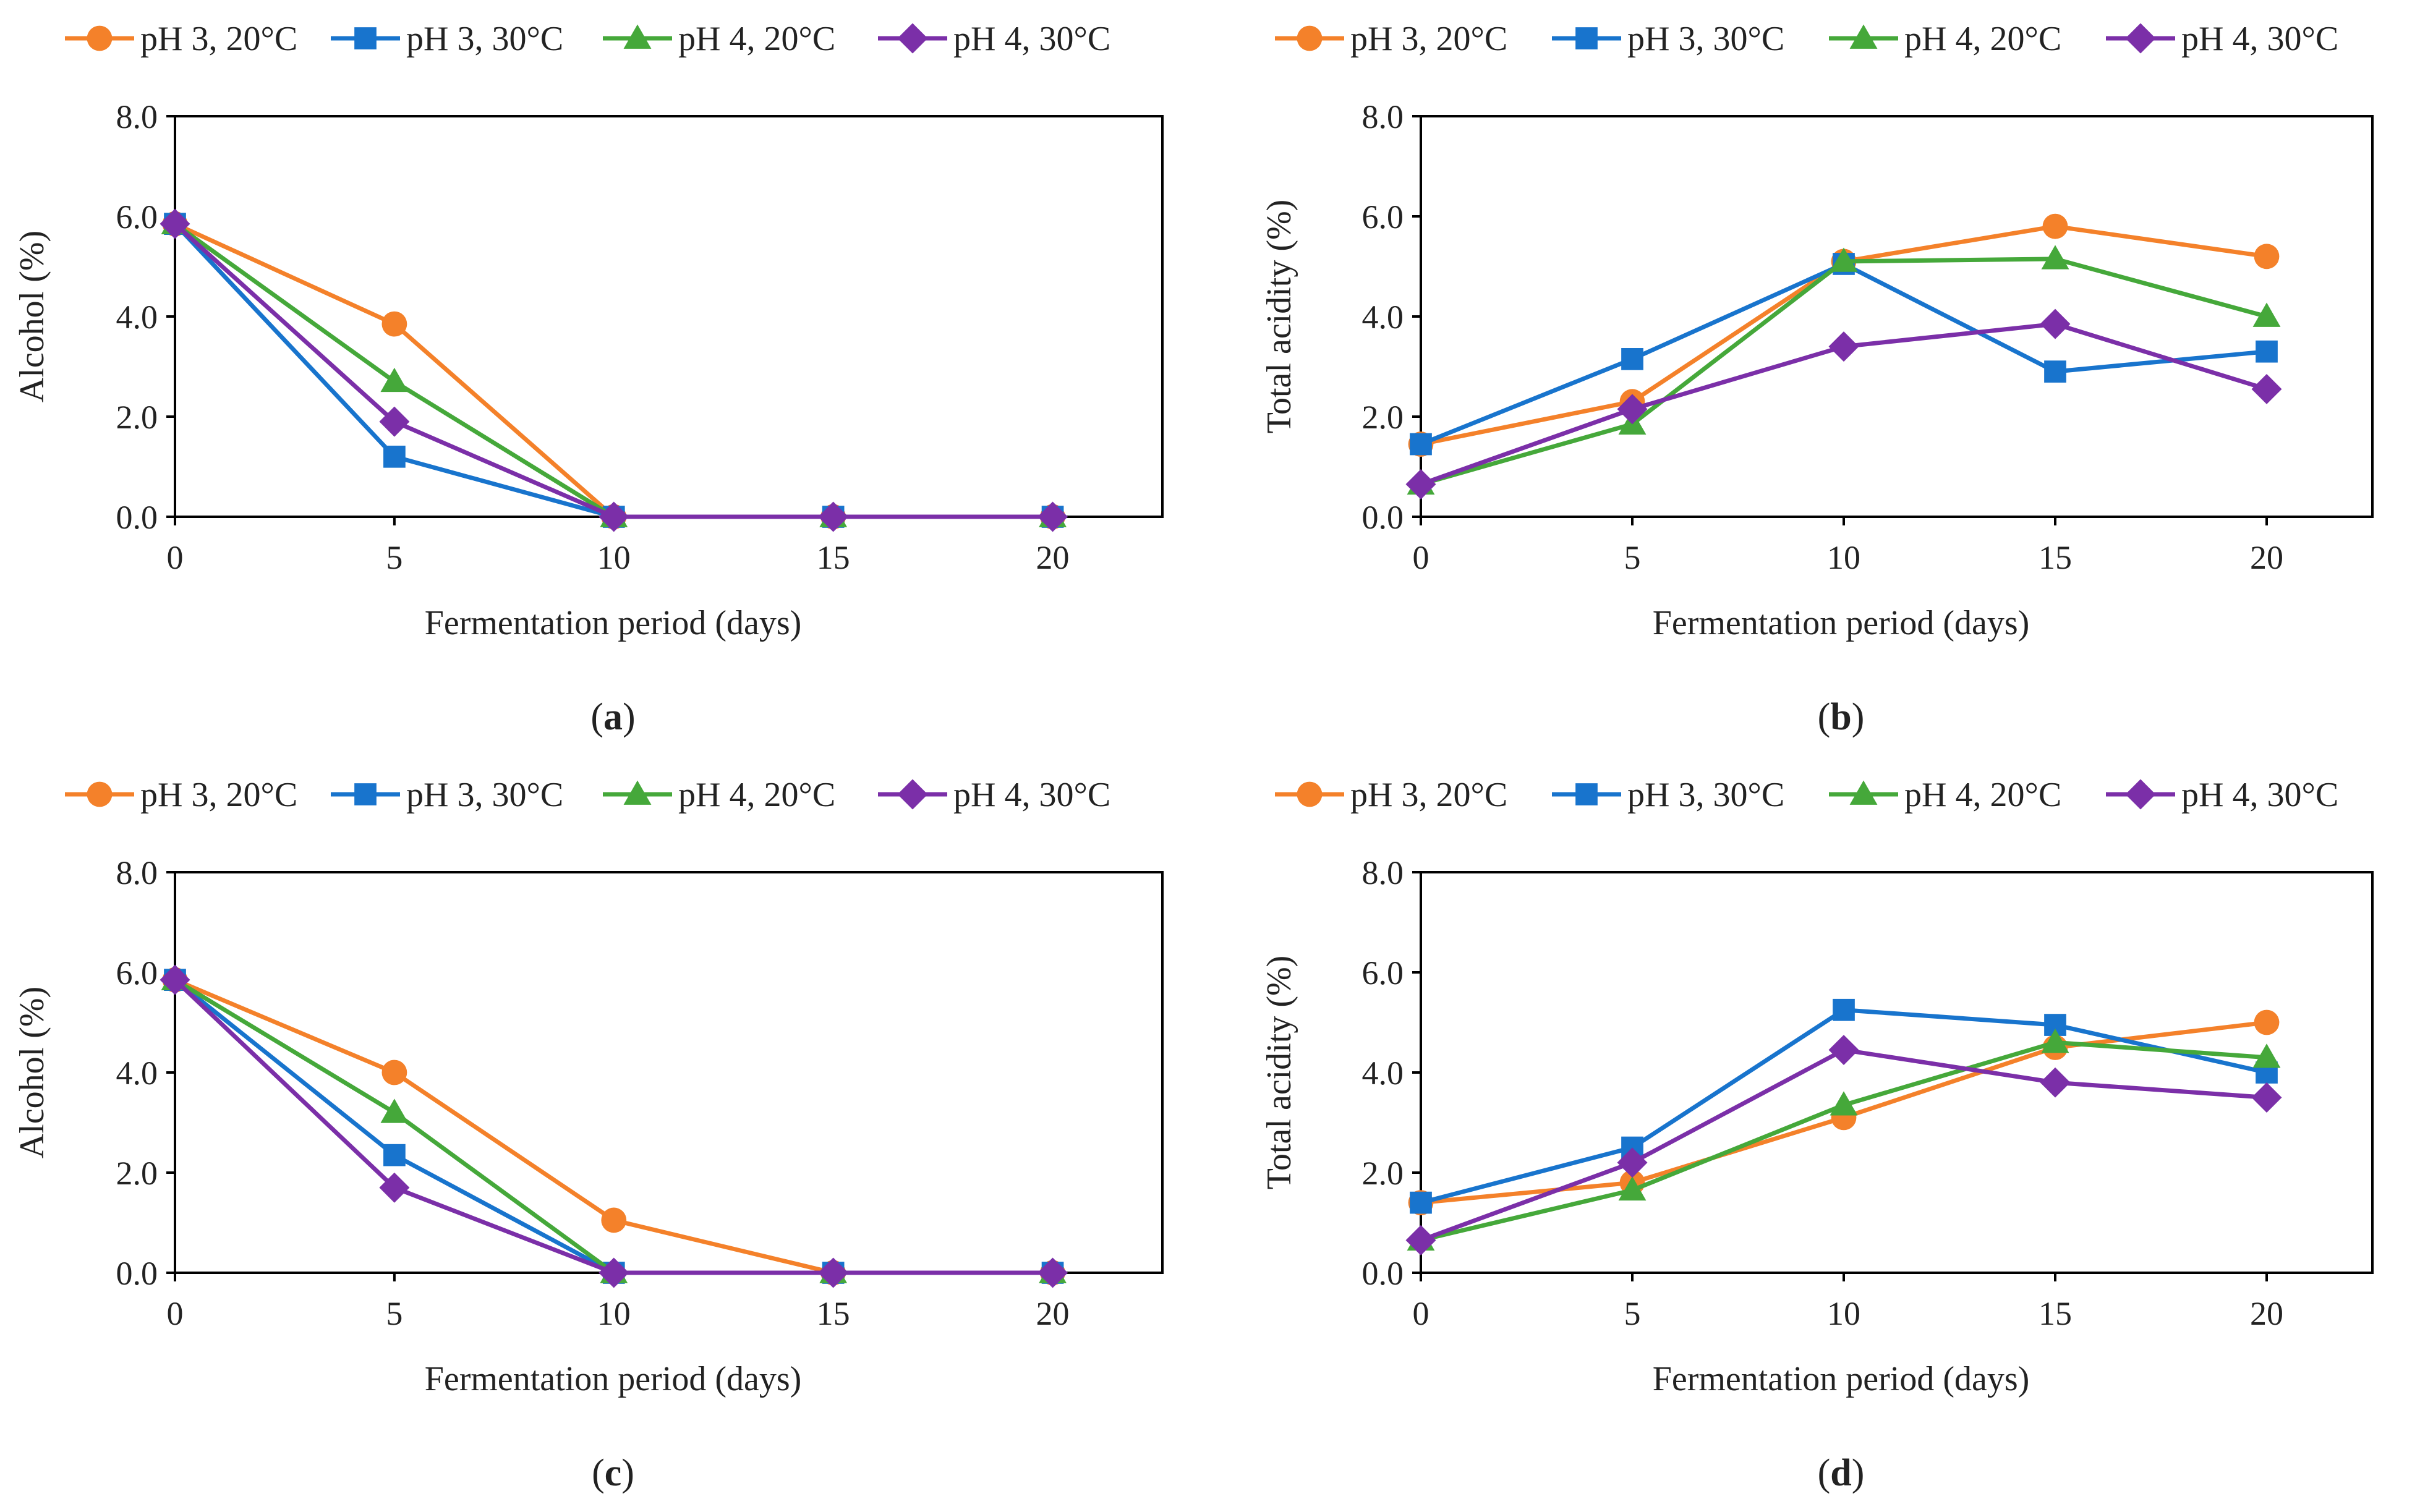  Describe the element at coordinates (175, 1313) in the screenshot. I see `x-tick-label: 0` at that location.